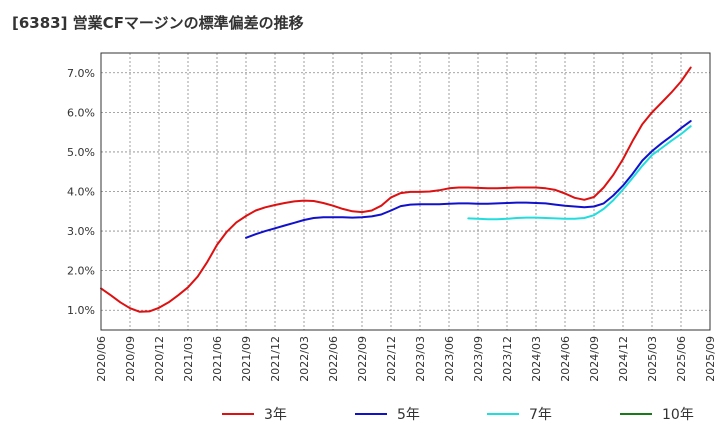  Describe the element at coordinates (81, 310) in the screenshot. I see `y-tick-label: 1.0%` at that location.